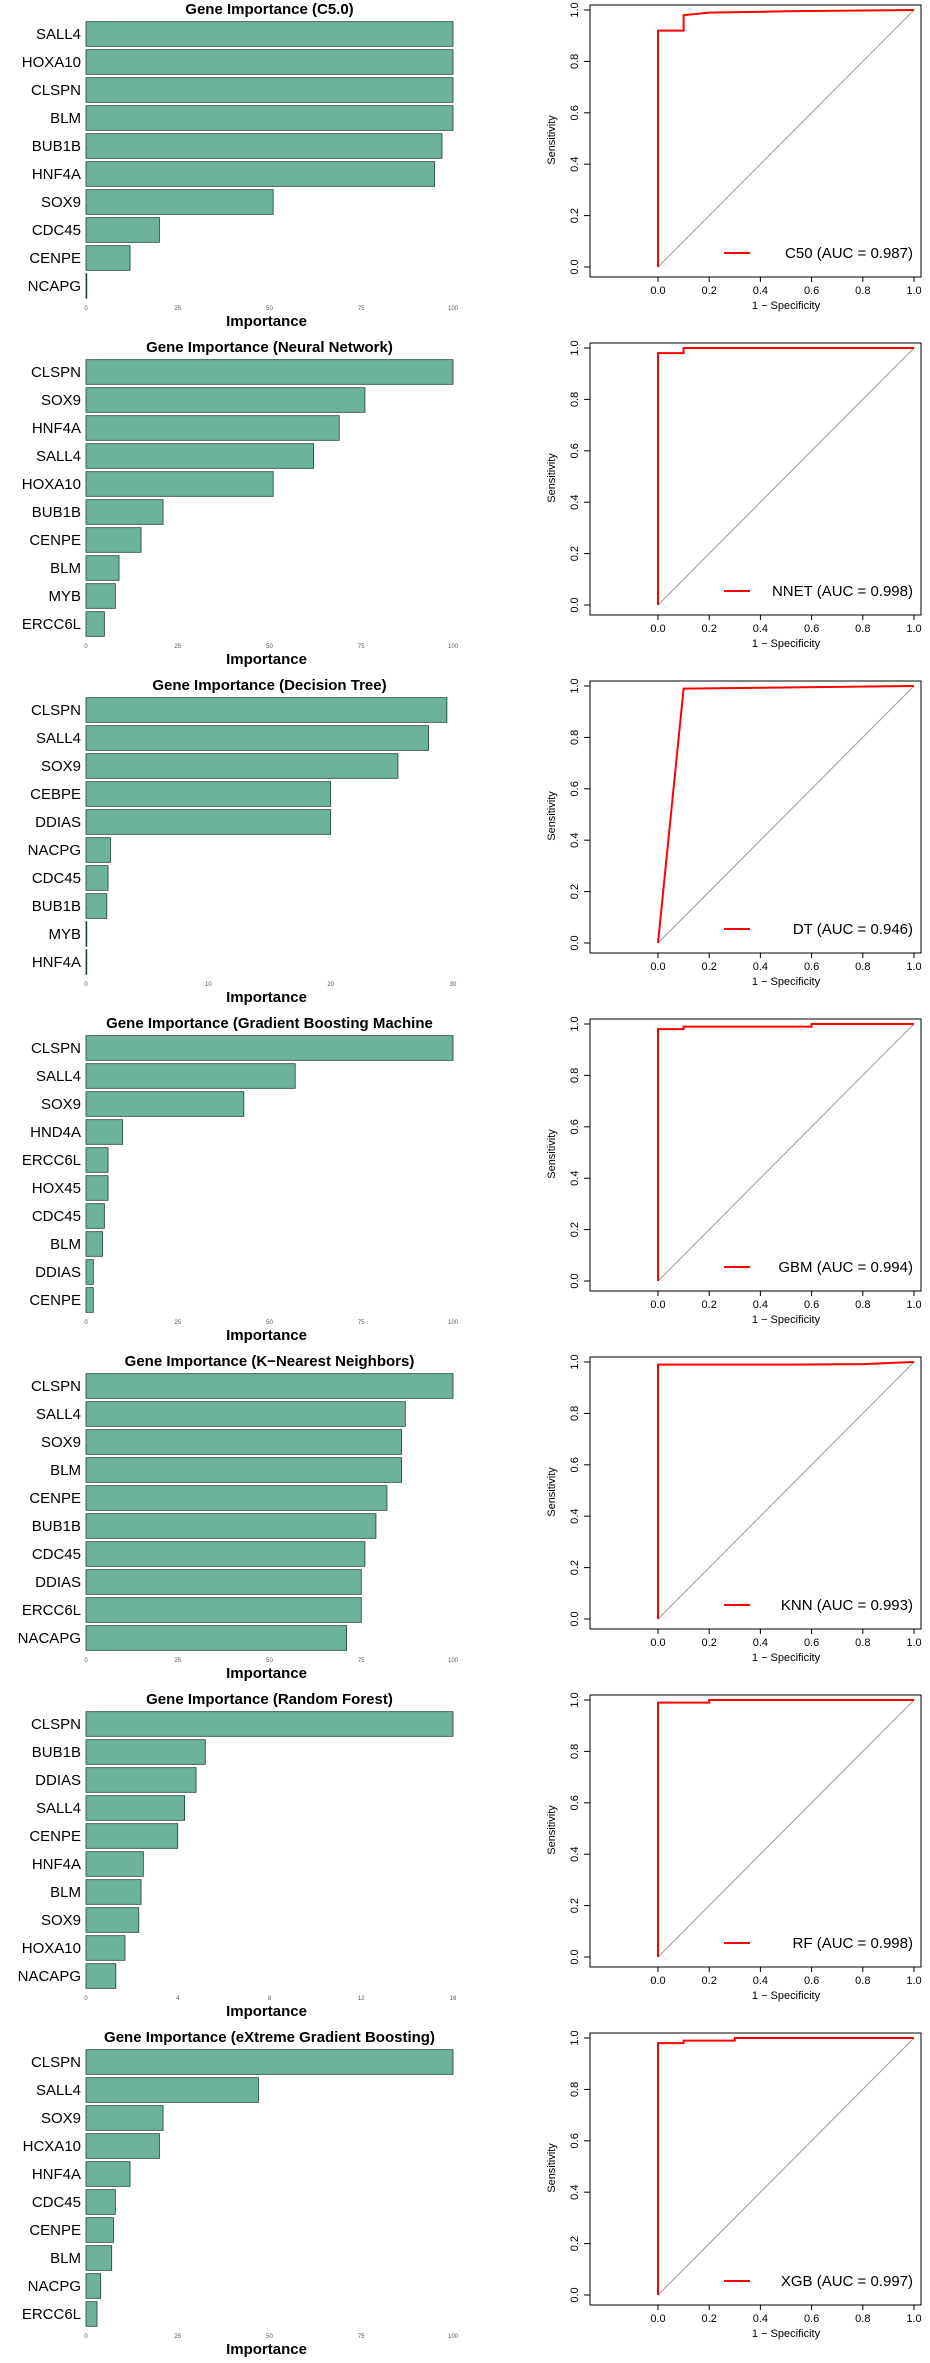 Image resolution: width=930 pixels, height=2363 pixels. What do you see at coordinates (54, 850) in the screenshot?
I see `bar-category-label: NACPG` at bounding box center [54, 850].